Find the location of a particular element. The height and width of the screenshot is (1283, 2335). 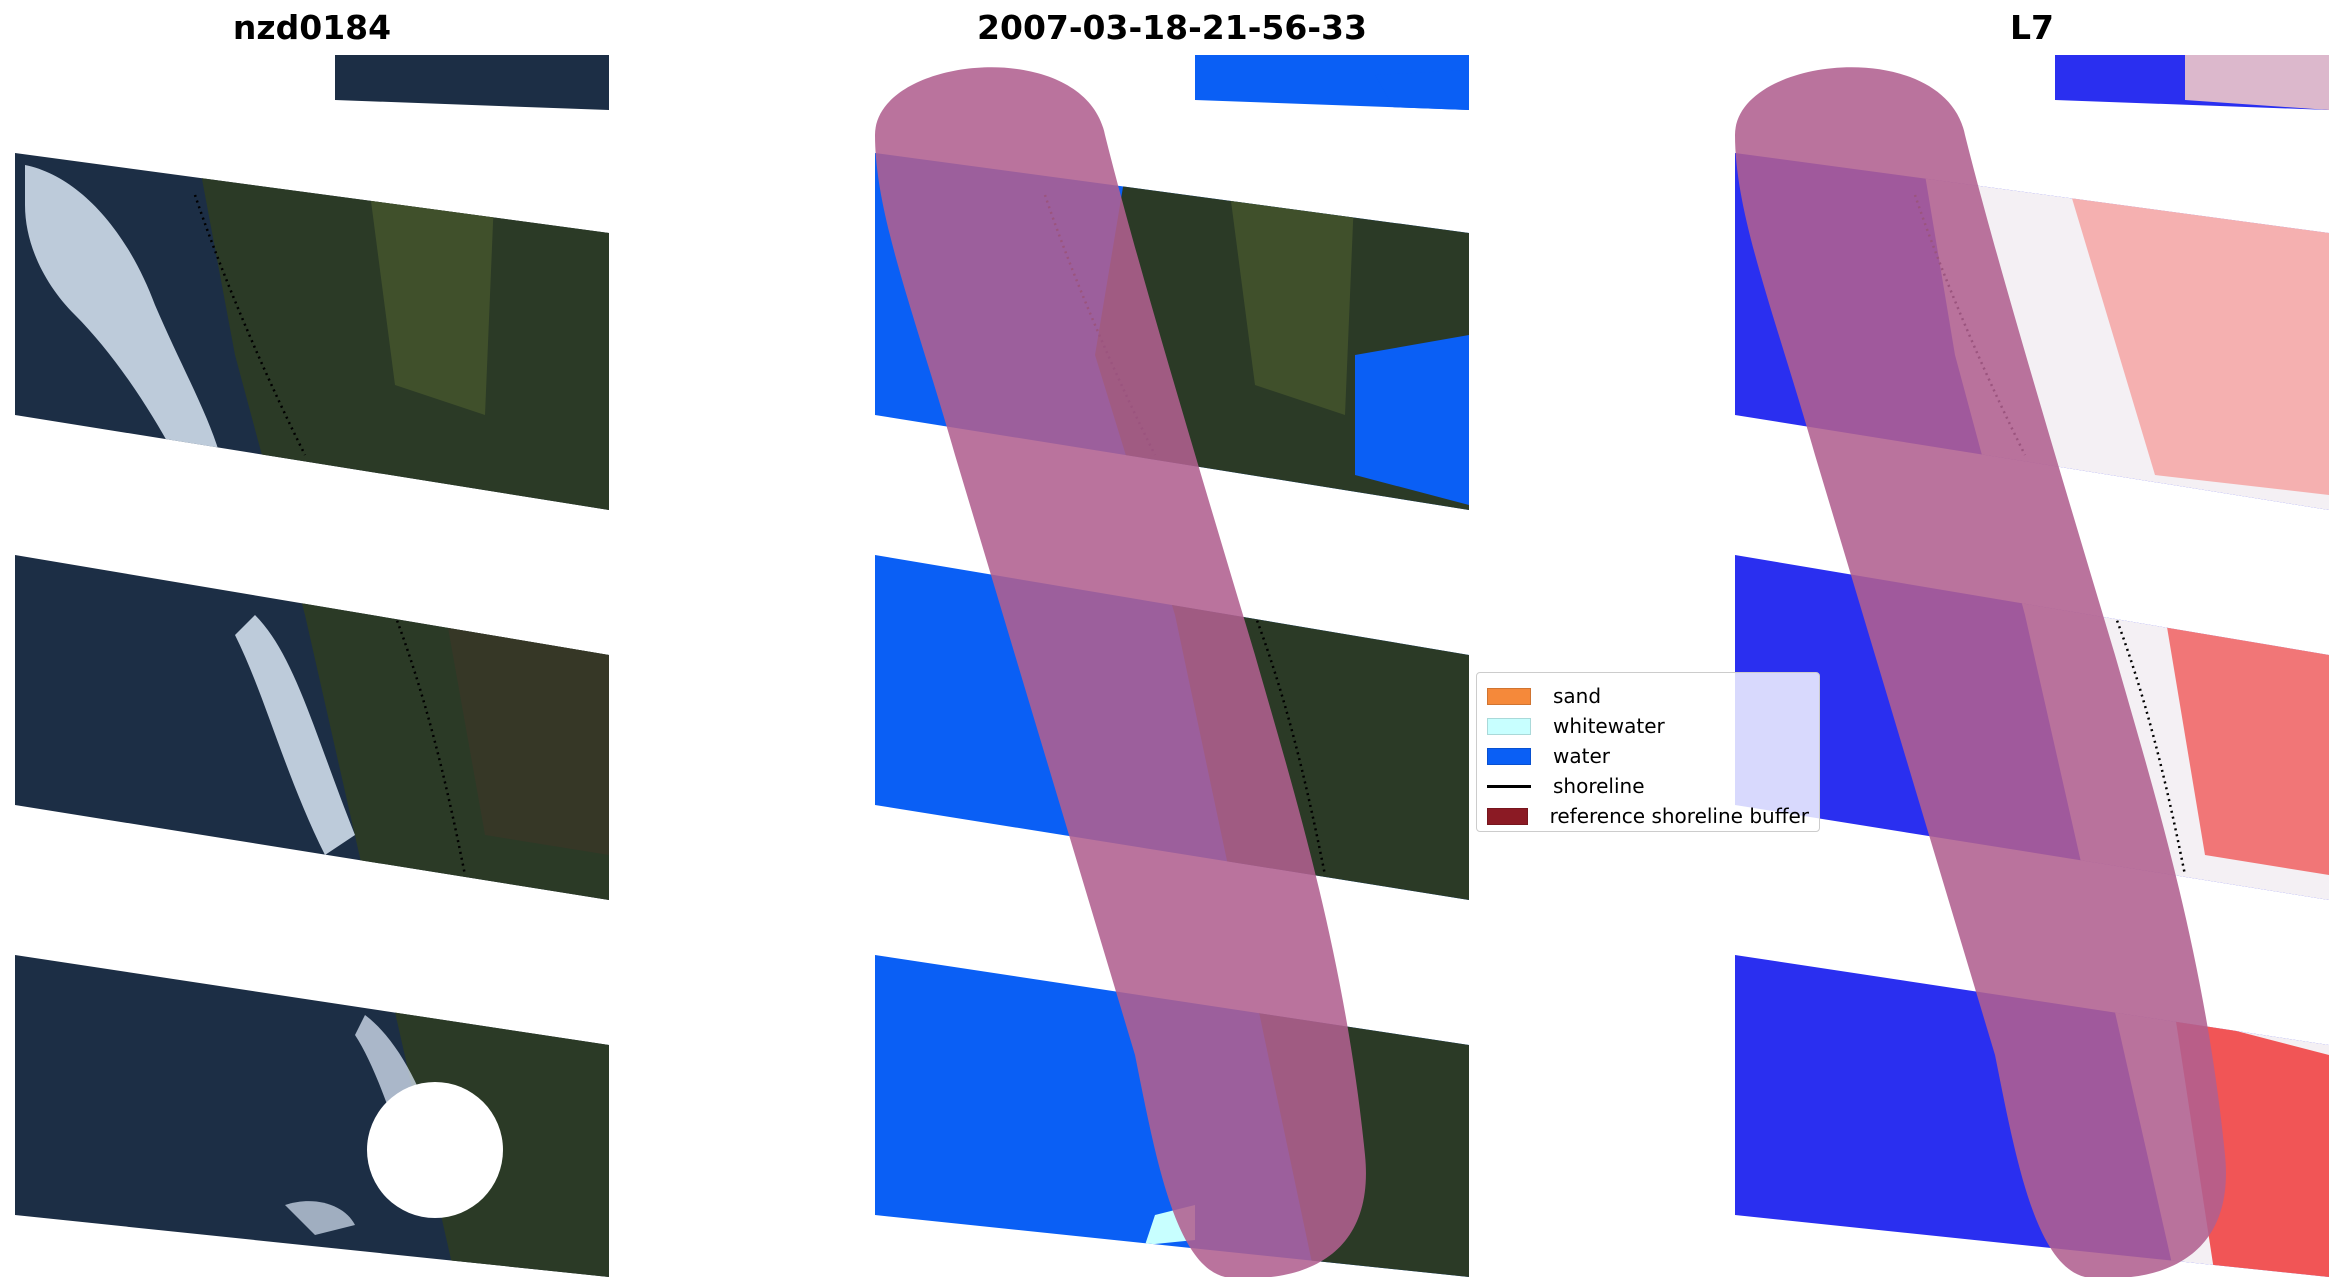

legend-item-water: water is located at coordinates (1648, 756).